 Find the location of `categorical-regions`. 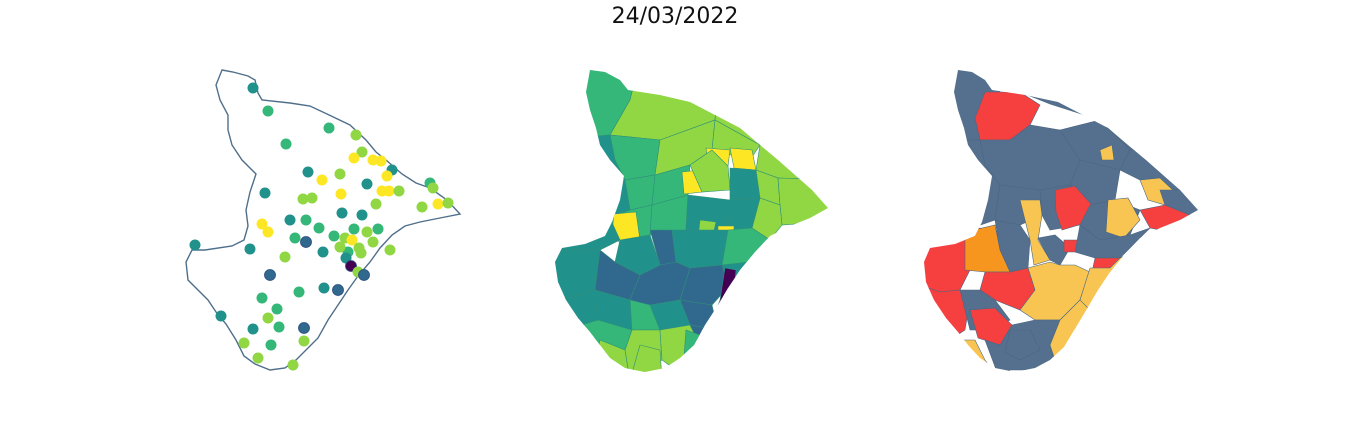

categorical-regions is located at coordinates (1061, 221).